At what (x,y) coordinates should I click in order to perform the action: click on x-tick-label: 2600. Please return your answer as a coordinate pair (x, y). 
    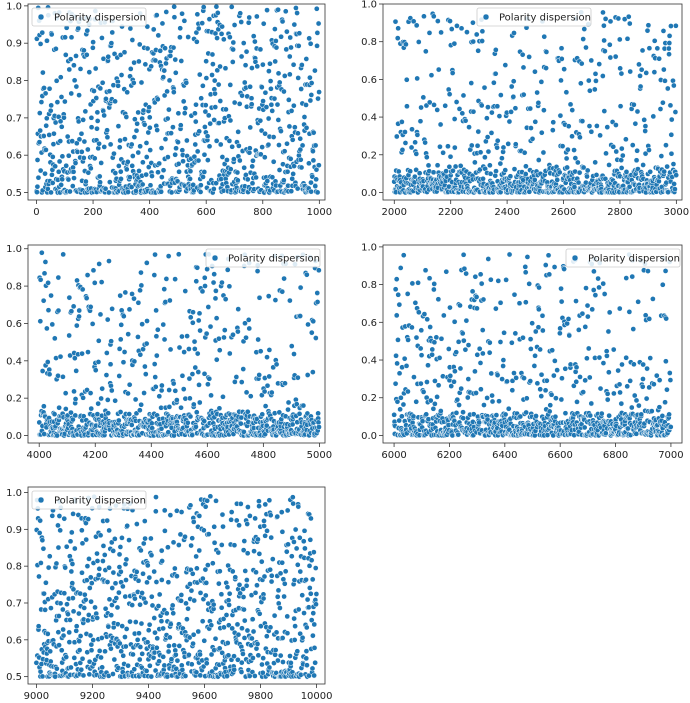
    Looking at the image, I should click on (563, 212).